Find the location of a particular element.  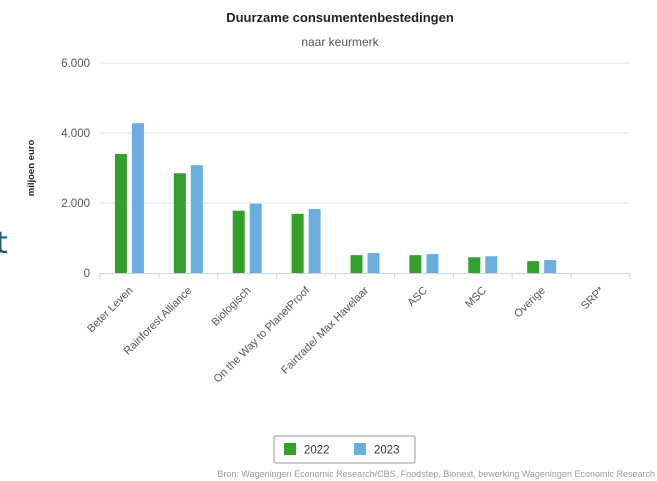

legend-label: 2023 is located at coordinates (387, 451).